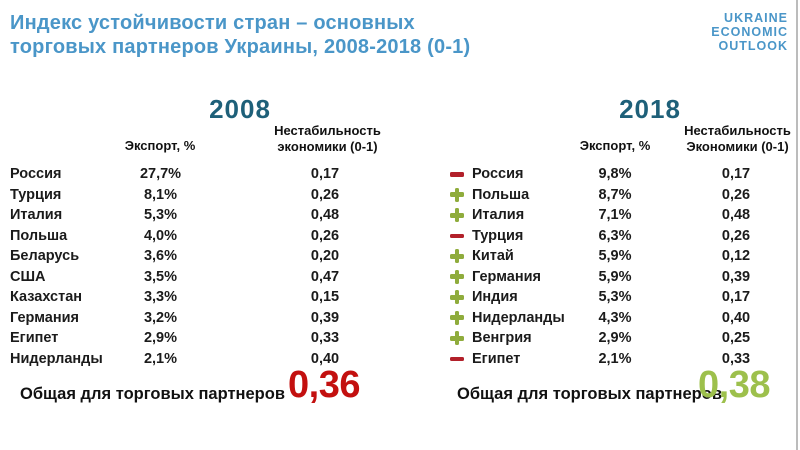 The image size is (800, 450). I want to click on cell-export: 3,6%, so click(160, 256).